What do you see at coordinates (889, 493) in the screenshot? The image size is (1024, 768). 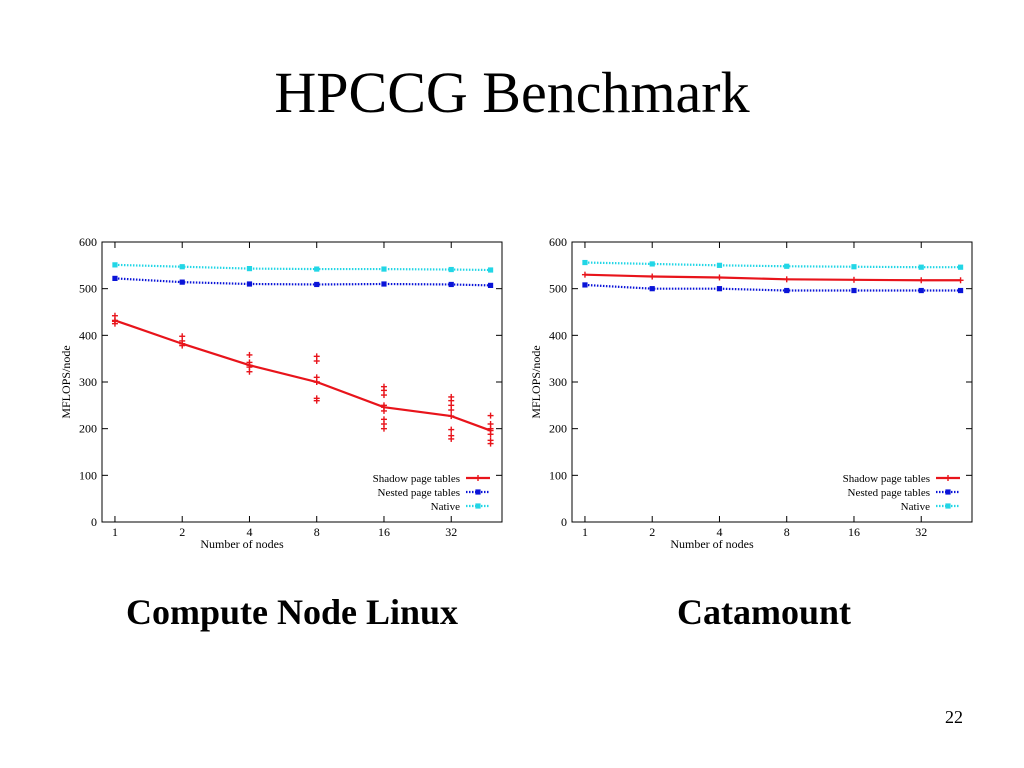 I see `chart-1-legend-label-nested-page-tables: Nested page tables` at bounding box center [889, 493].